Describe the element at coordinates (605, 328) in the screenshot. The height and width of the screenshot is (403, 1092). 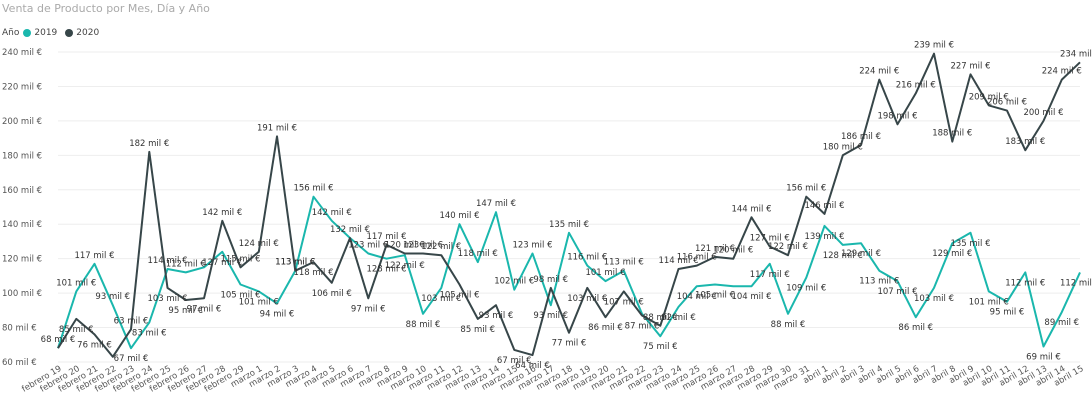
I see `data-label-2020: 86 mil €` at that location.